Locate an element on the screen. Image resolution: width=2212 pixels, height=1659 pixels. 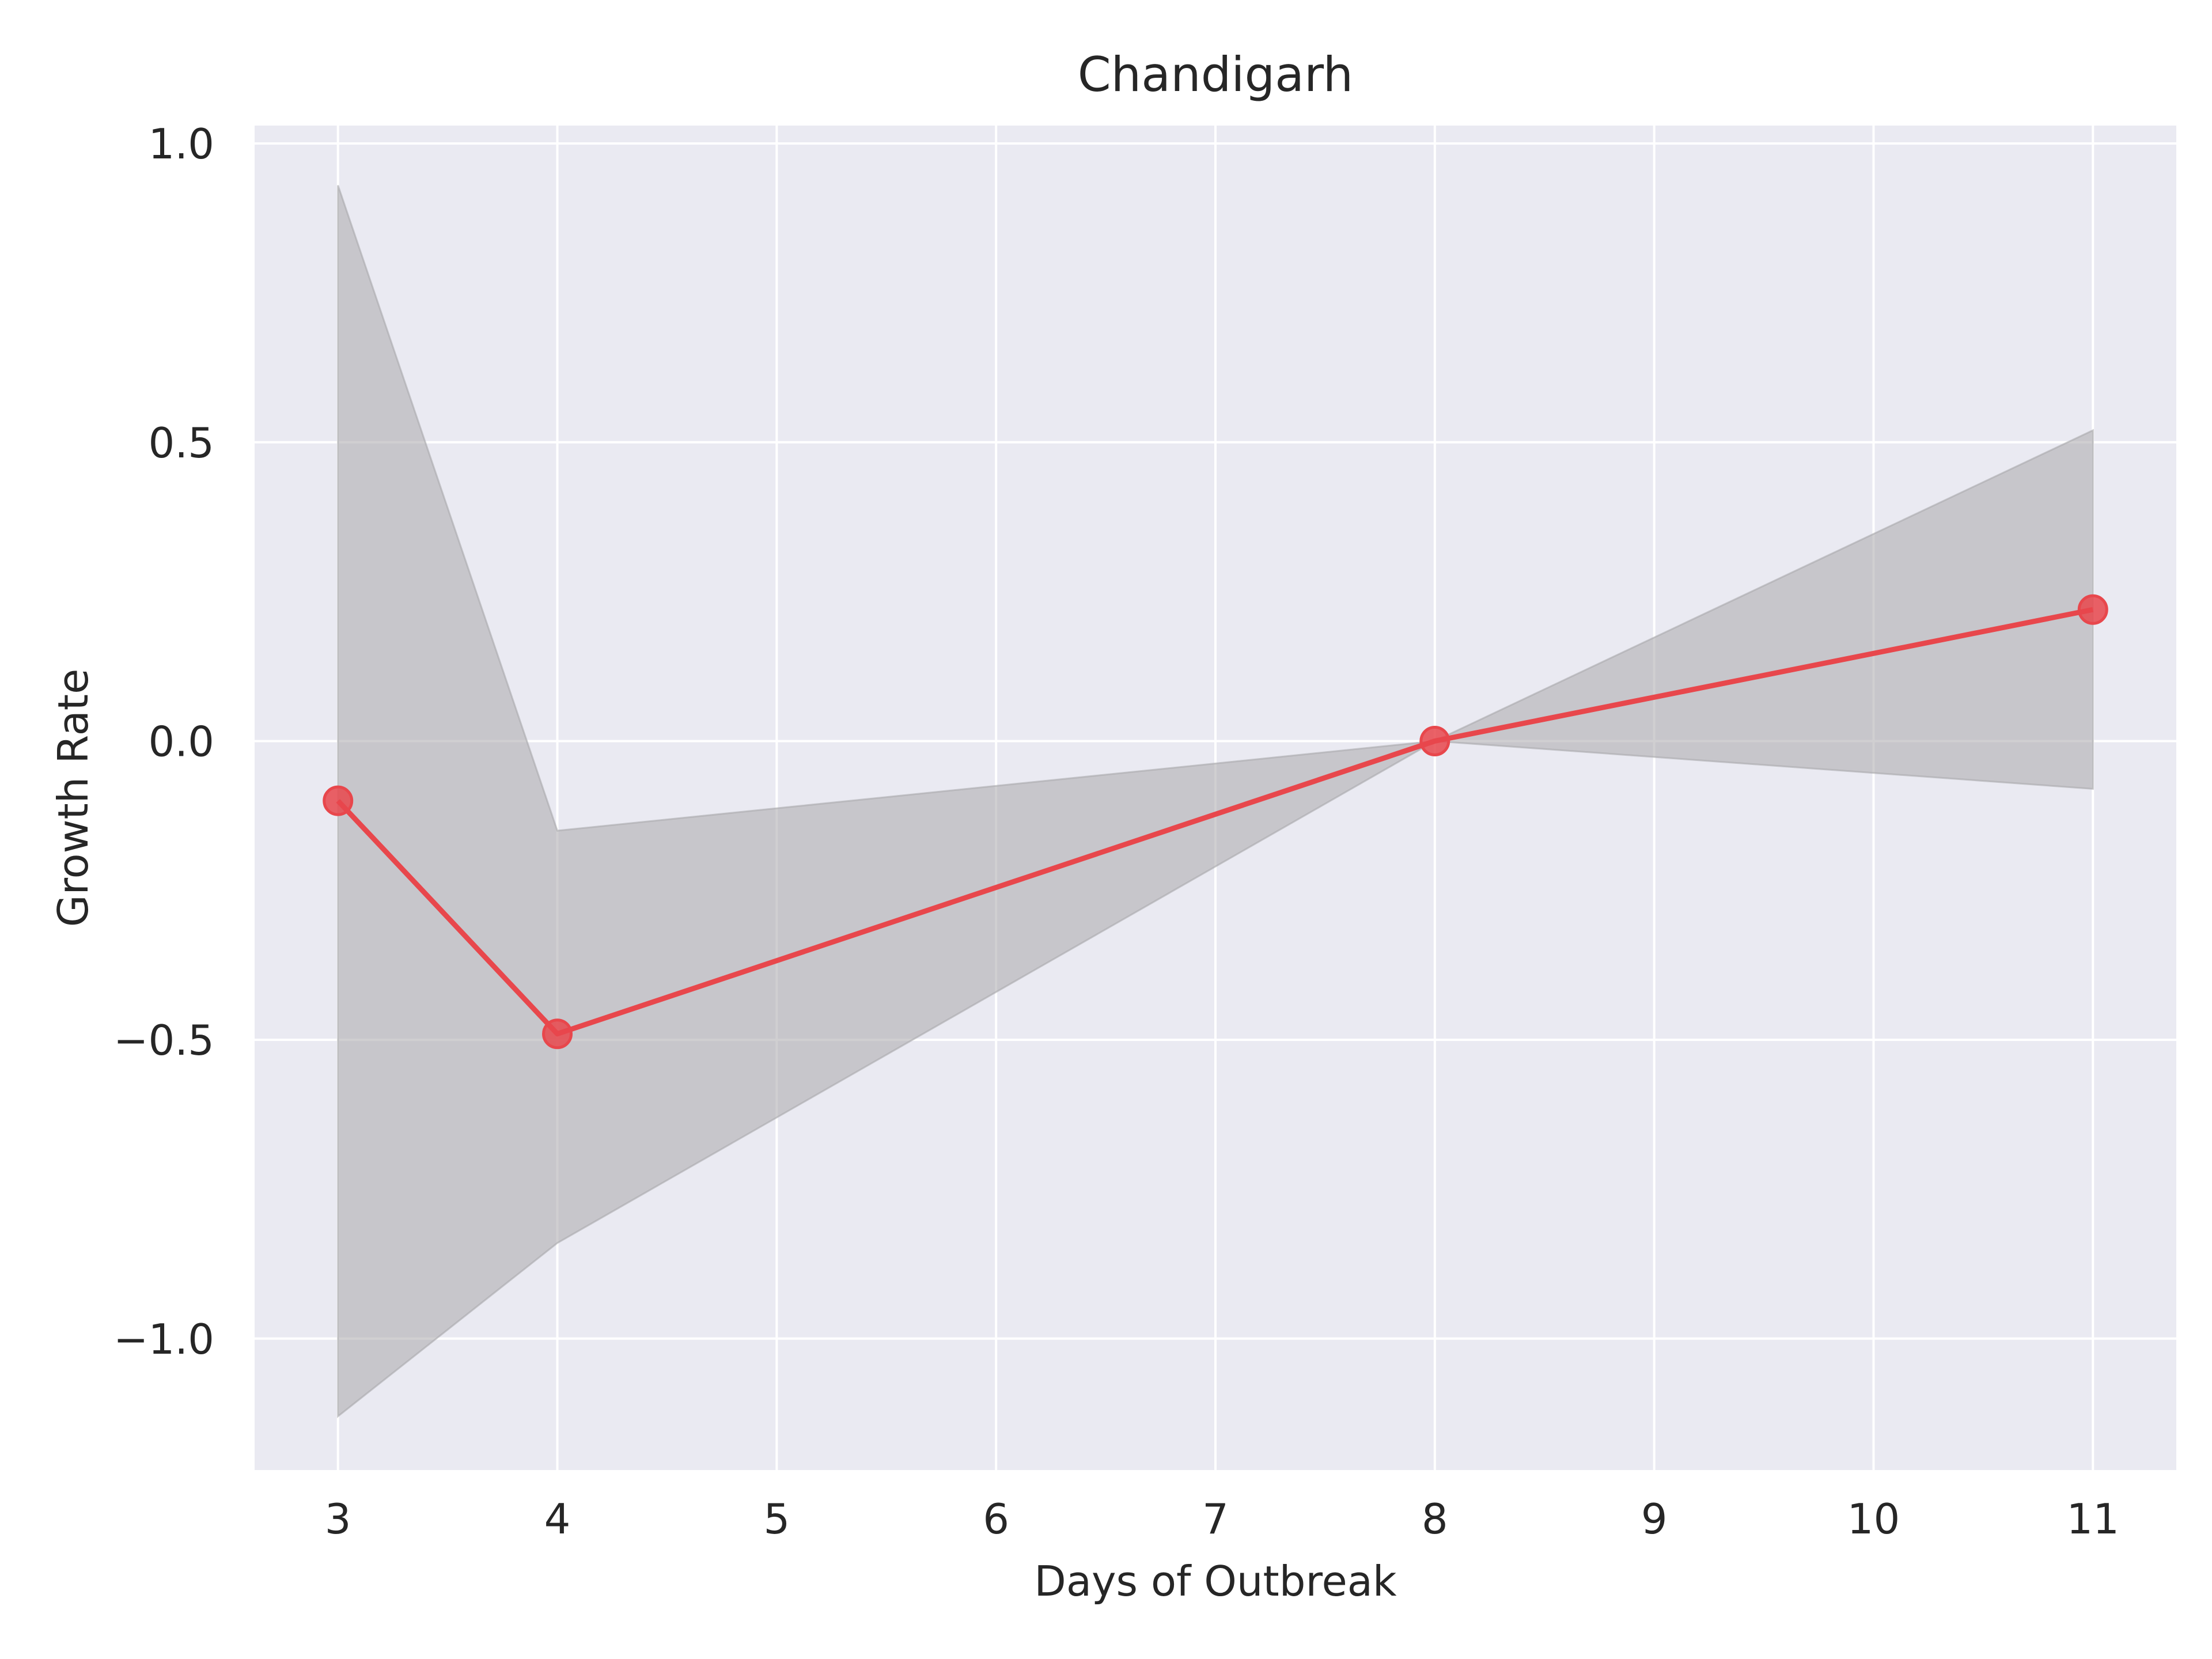
y-tick-labels: 1.0 0.5 0.0 −0.5 −1.0 is located at coordinates (163, 741).